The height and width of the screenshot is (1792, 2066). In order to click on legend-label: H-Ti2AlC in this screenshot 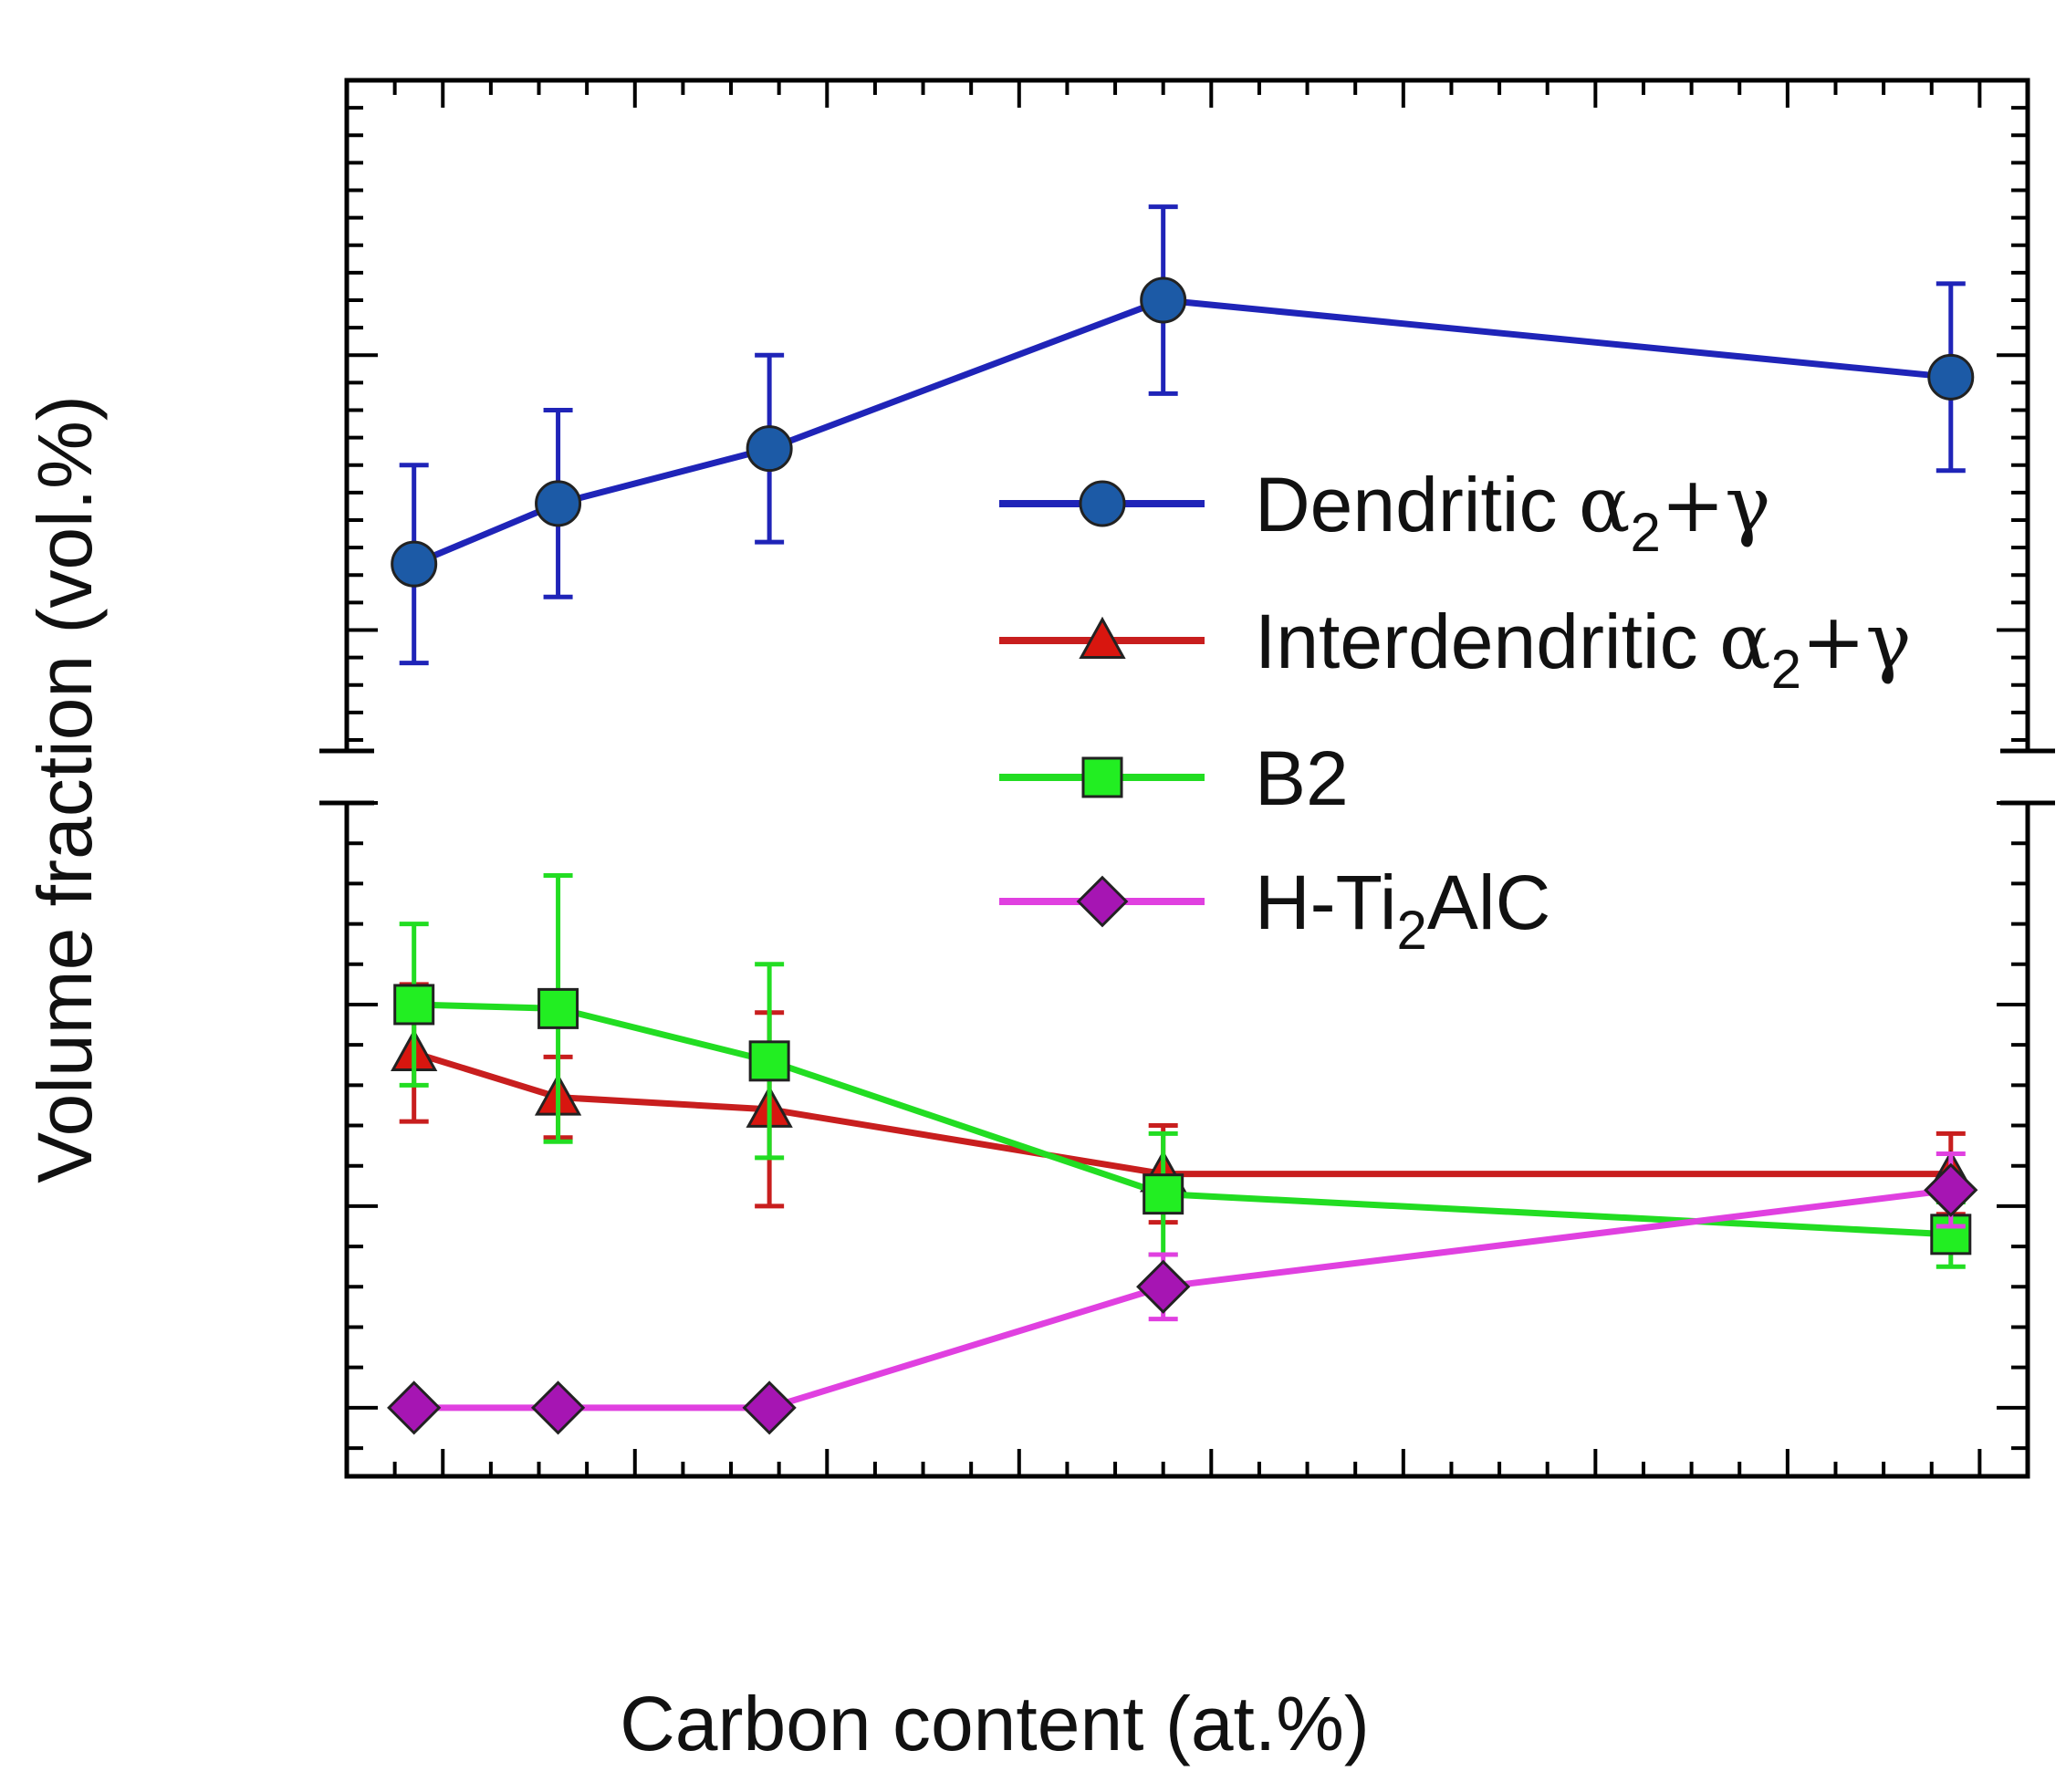, I will do `click(1403, 910)`.